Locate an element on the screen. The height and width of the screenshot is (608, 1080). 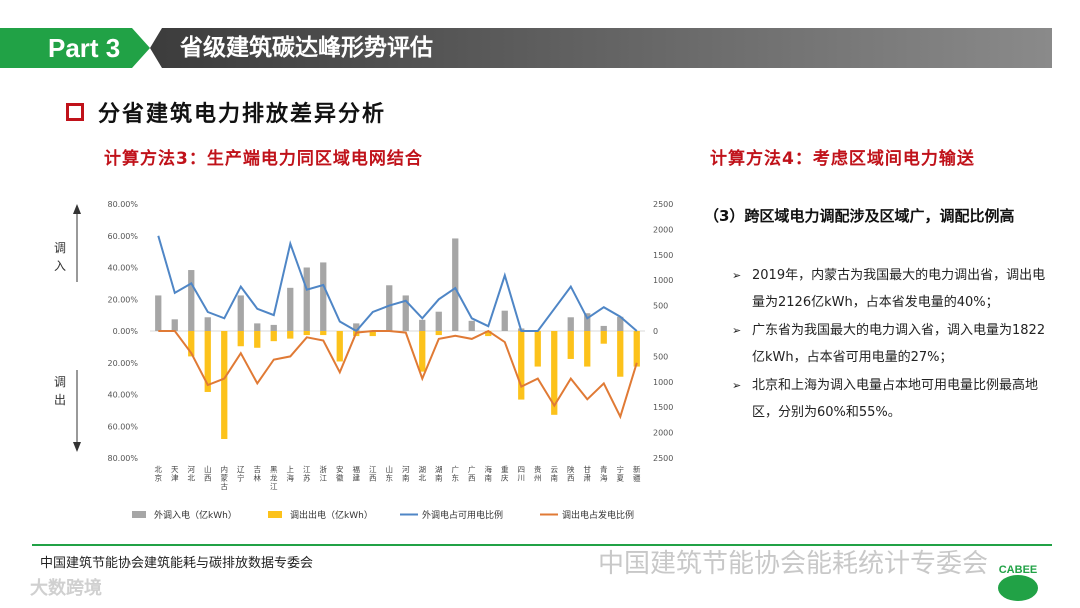
x-tick-label: 湖 is located at coordinates (423, 469).